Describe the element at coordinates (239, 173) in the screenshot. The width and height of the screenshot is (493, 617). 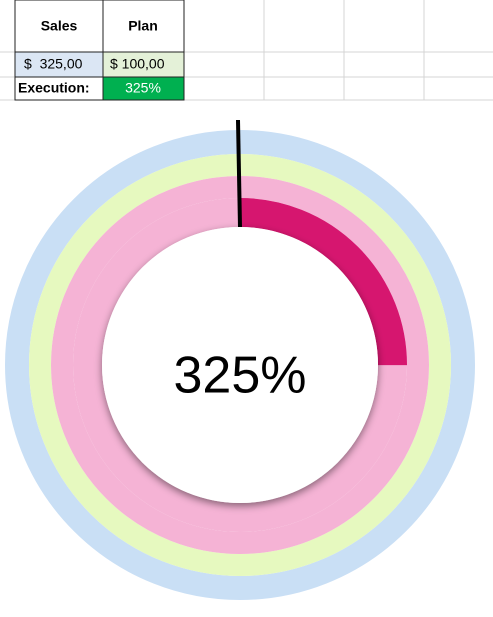
I see `needle` at that location.